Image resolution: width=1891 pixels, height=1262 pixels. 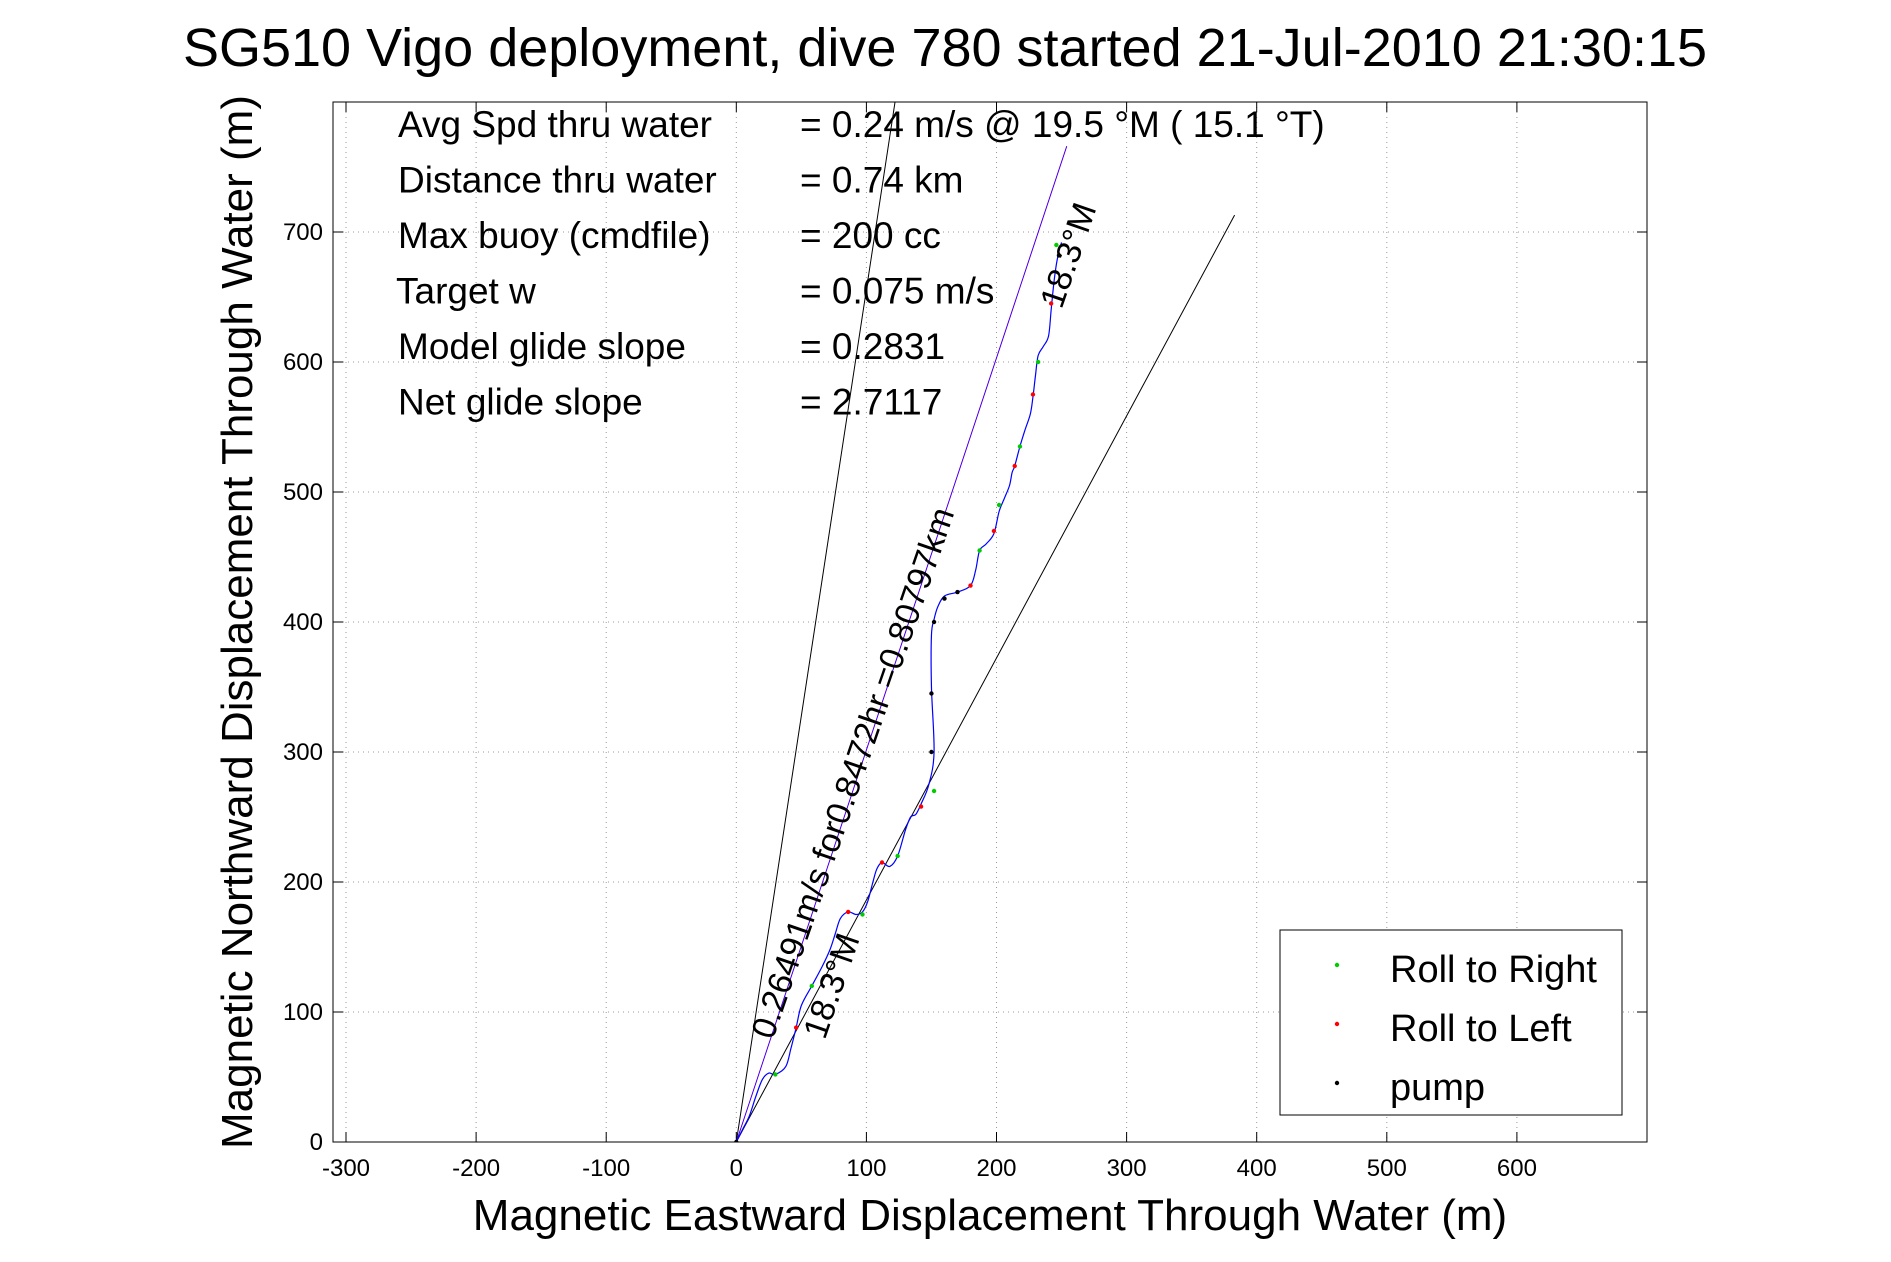 I want to click on legend-label: Roll to Left, so click(x=1481, y=1029).